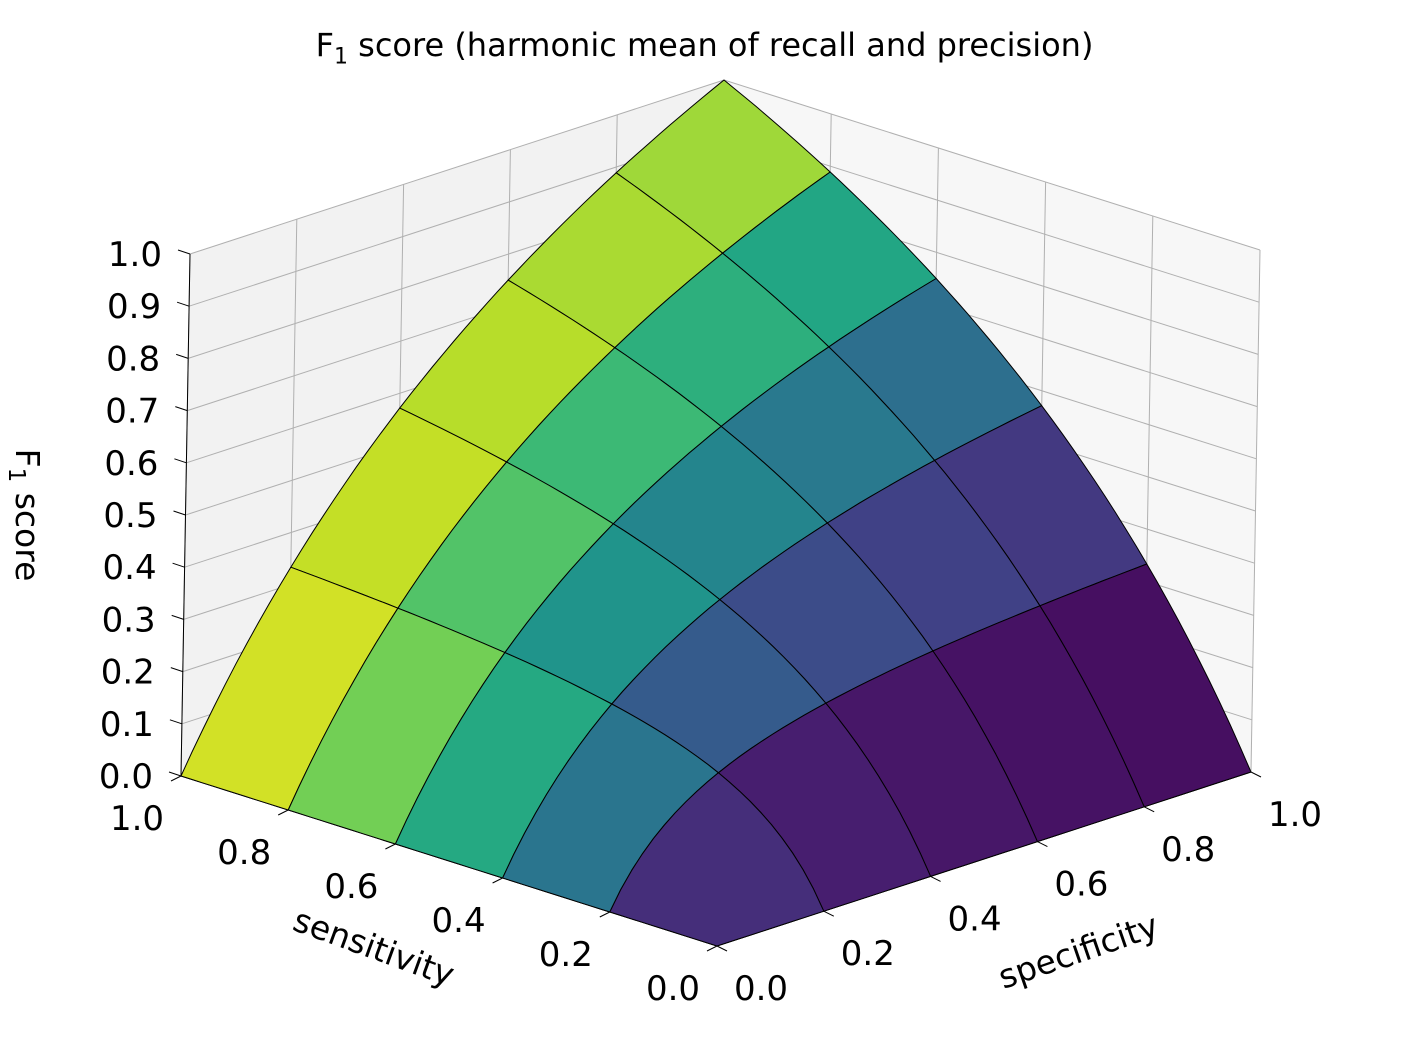 The image size is (1409, 1051). Describe the element at coordinates (134, 307) in the screenshot. I see `z-tick-label: 0.9` at that location.